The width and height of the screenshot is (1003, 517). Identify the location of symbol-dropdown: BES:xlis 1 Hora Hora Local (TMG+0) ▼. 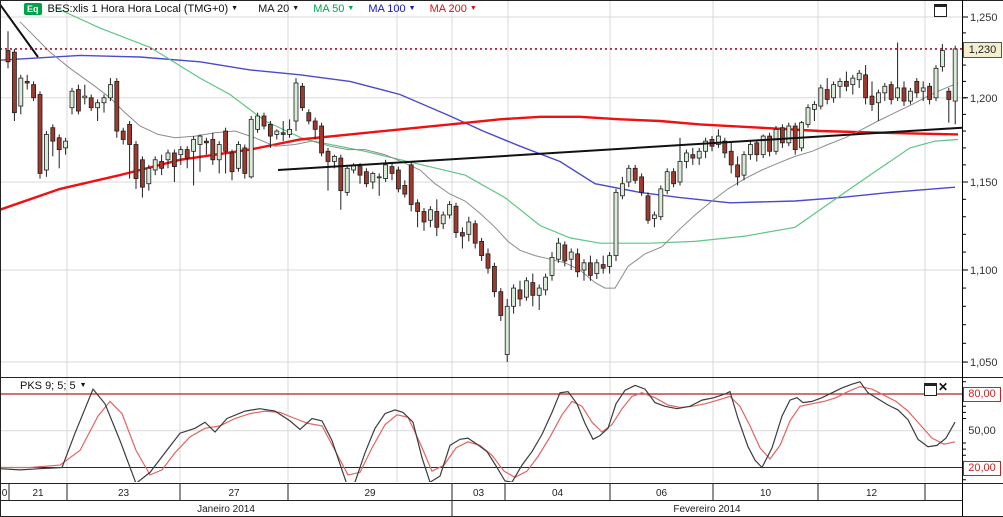
(143, 9).